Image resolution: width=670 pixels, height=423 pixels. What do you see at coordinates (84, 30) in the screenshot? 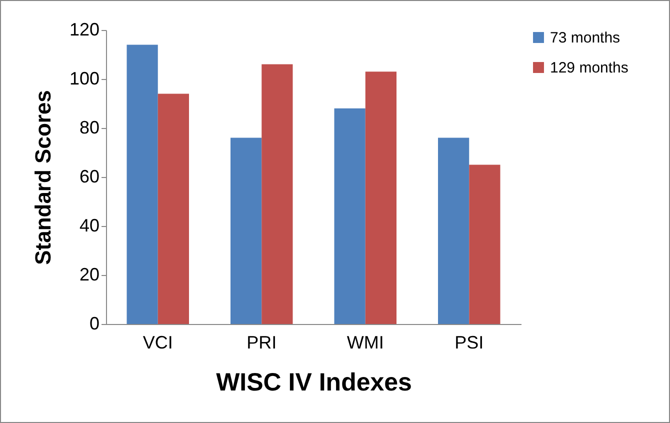
I see `y-tick-label: 120` at bounding box center [84, 30].